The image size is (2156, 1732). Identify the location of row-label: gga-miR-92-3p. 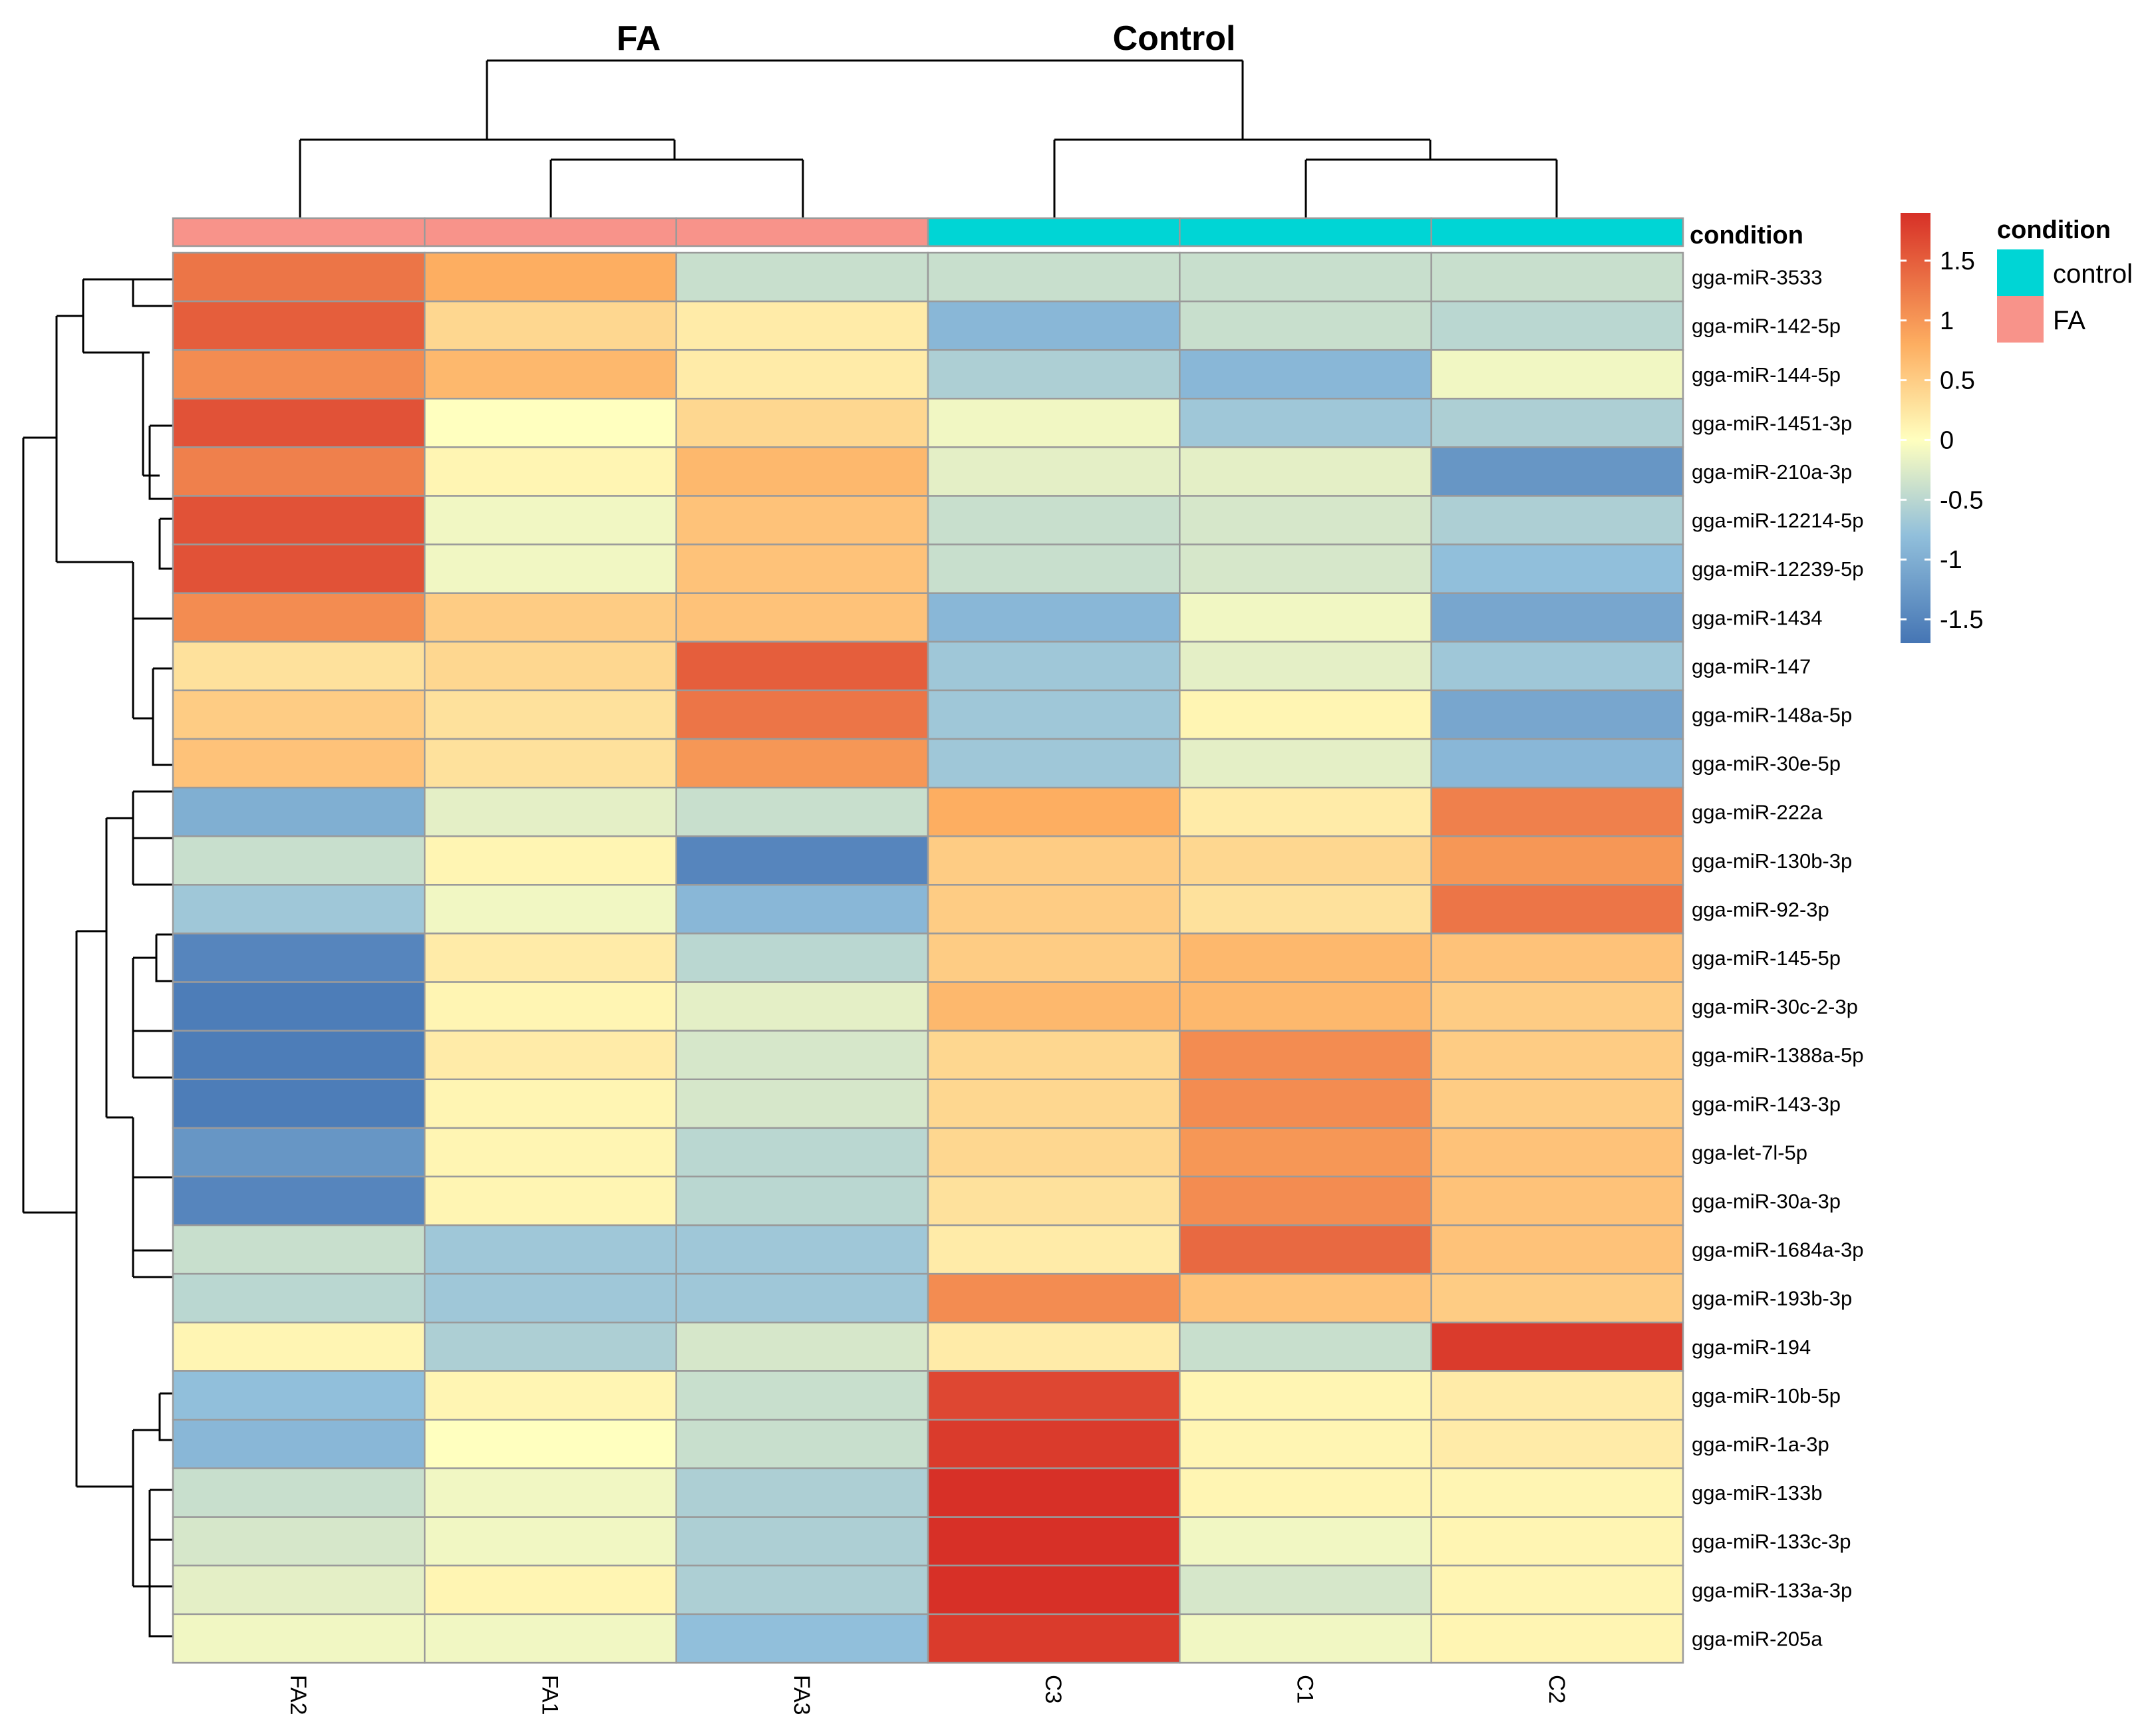
(1760, 909).